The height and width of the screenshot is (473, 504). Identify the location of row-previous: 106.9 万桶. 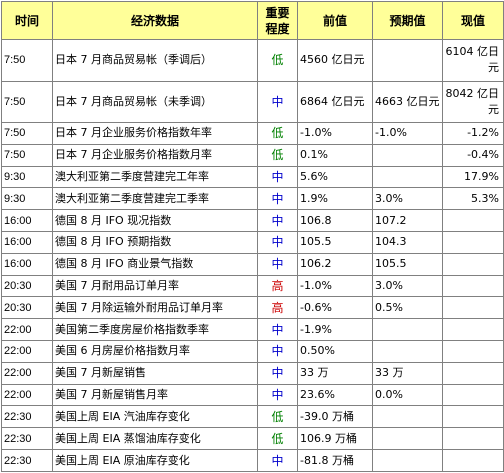
(335, 439).